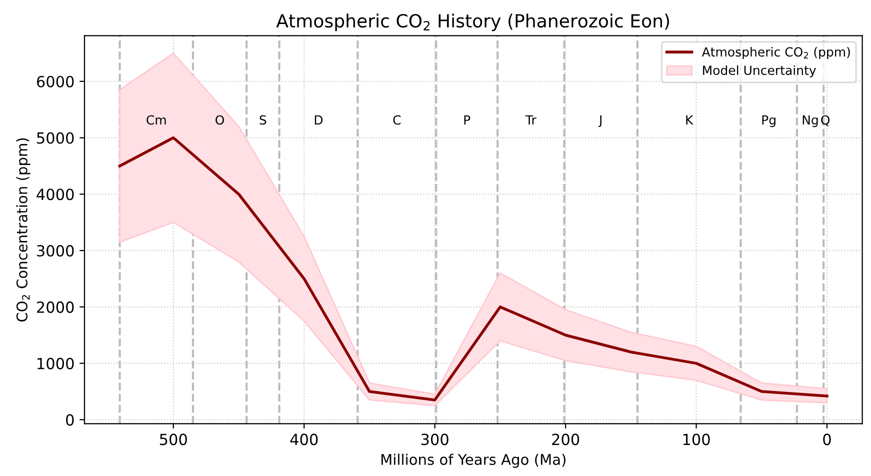  Describe the element at coordinates (220, 120) in the screenshot. I see `annotation: O` at that location.